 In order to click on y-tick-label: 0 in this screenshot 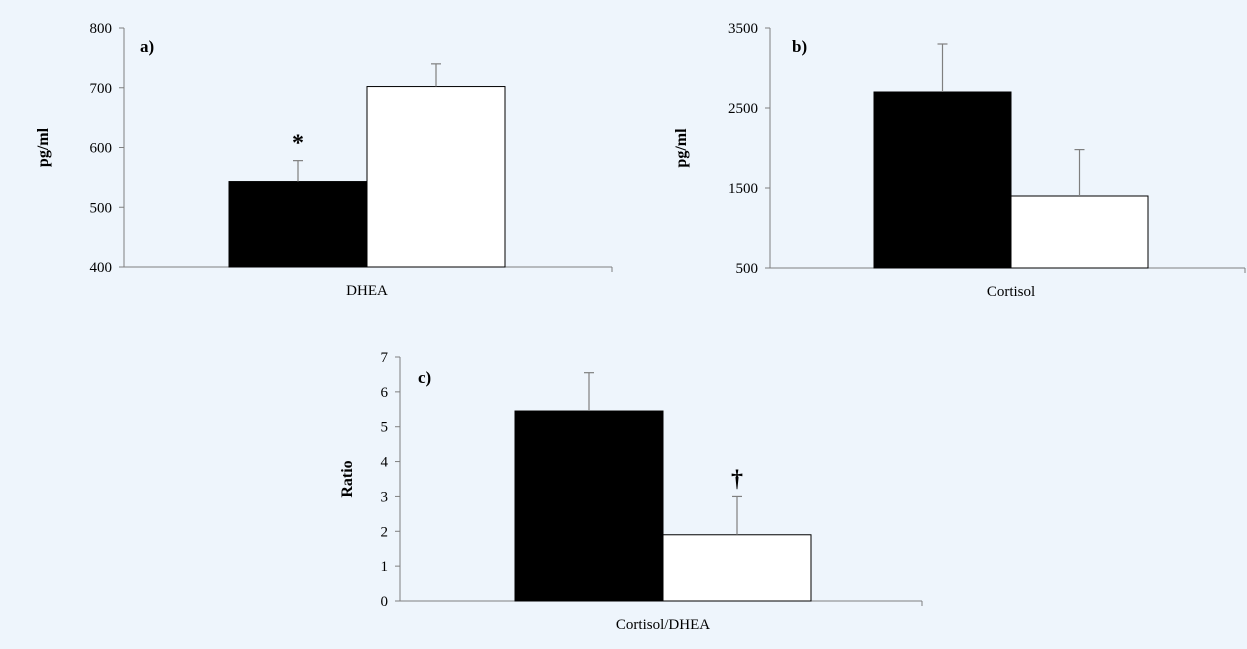, I will do `click(385, 602)`.